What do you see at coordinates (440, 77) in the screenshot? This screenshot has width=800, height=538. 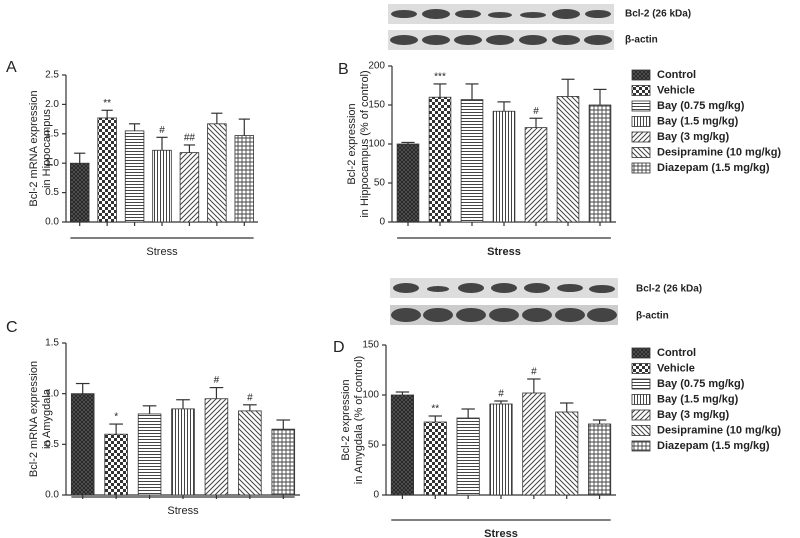 I see `significance-mark: ***` at bounding box center [440, 77].